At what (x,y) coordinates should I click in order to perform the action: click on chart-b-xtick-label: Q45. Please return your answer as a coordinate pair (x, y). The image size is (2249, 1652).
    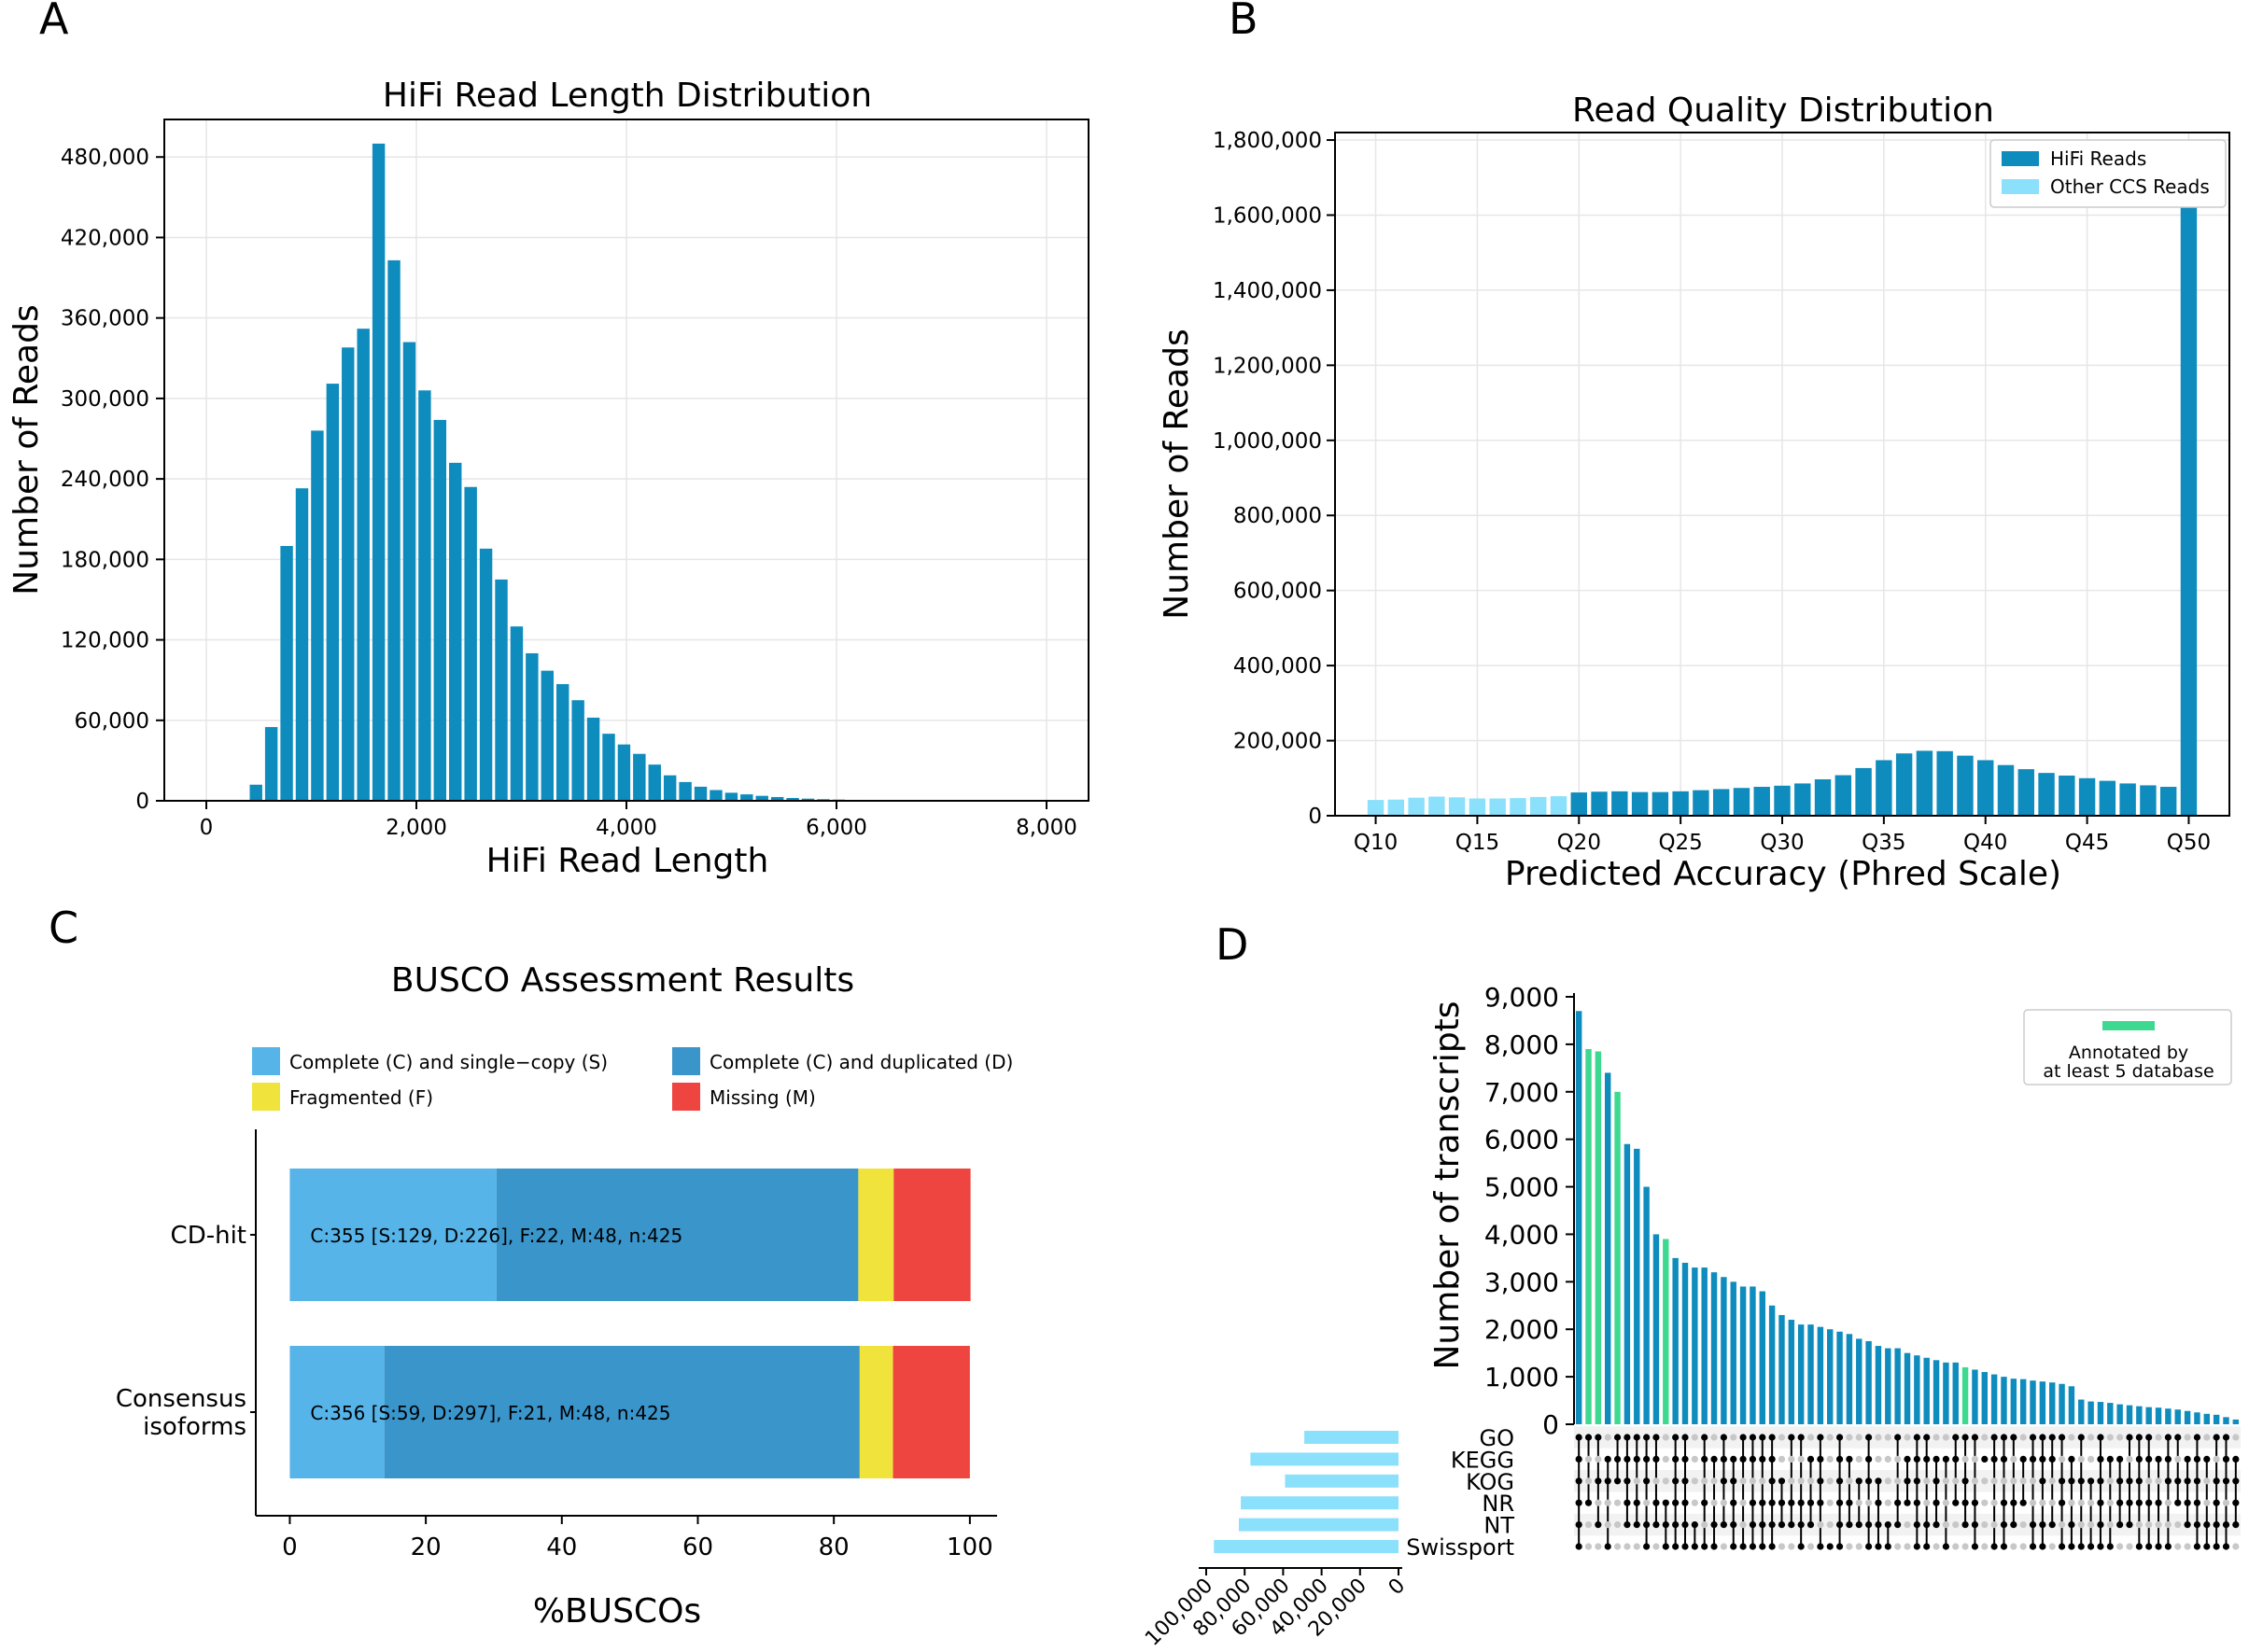
    Looking at the image, I should click on (2087, 843).